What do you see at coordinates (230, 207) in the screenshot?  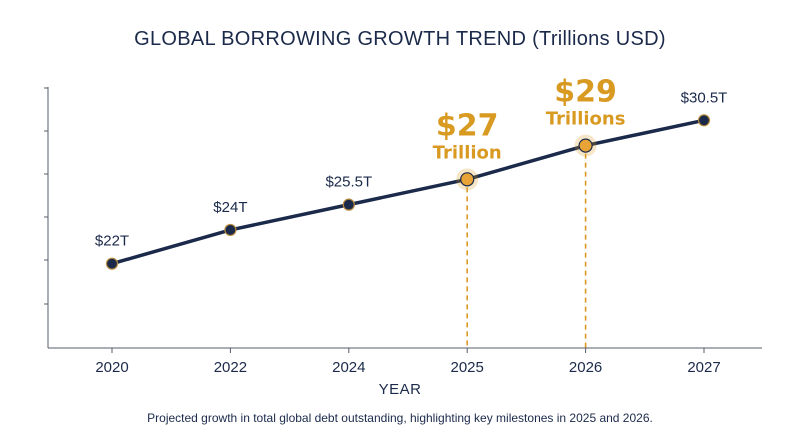 I see `data-label-2022: $24T` at bounding box center [230, 207].